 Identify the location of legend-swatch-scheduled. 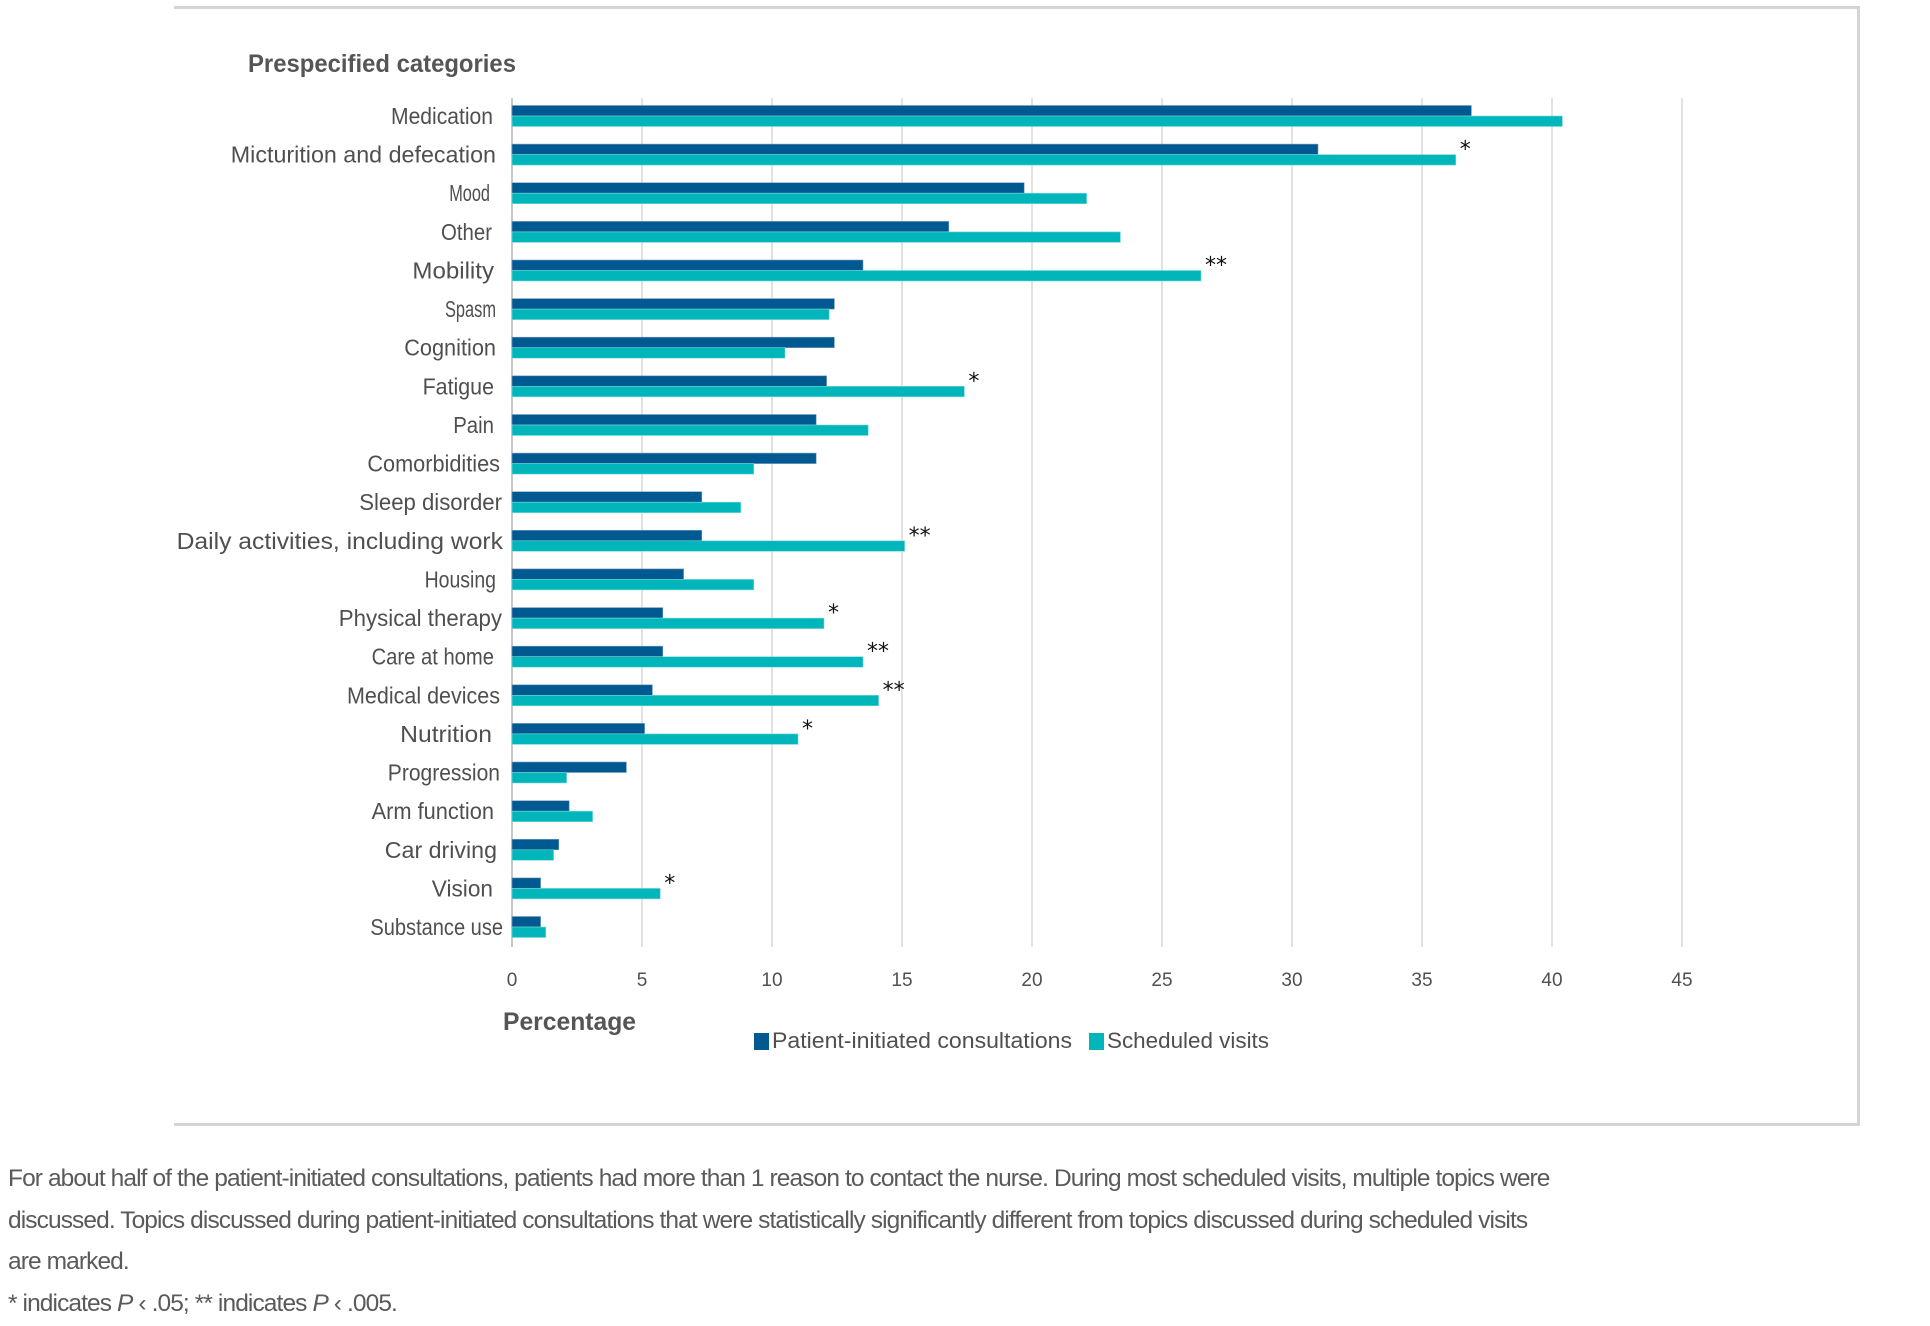
(1096, 1041).